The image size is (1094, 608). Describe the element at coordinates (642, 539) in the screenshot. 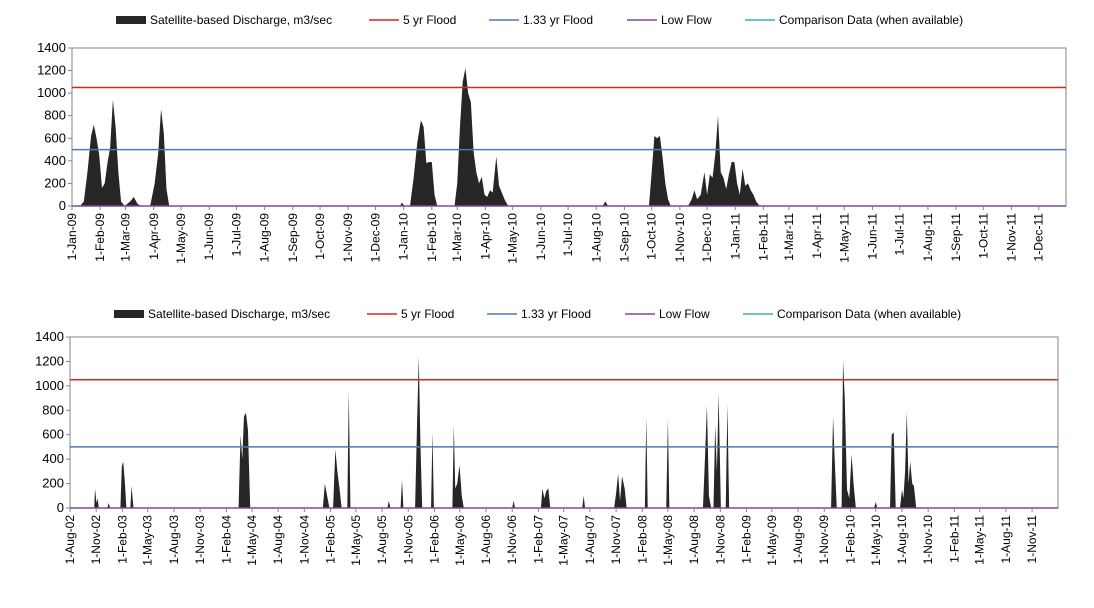

I see `x-tick-label: 1-Feb-08` at that location.